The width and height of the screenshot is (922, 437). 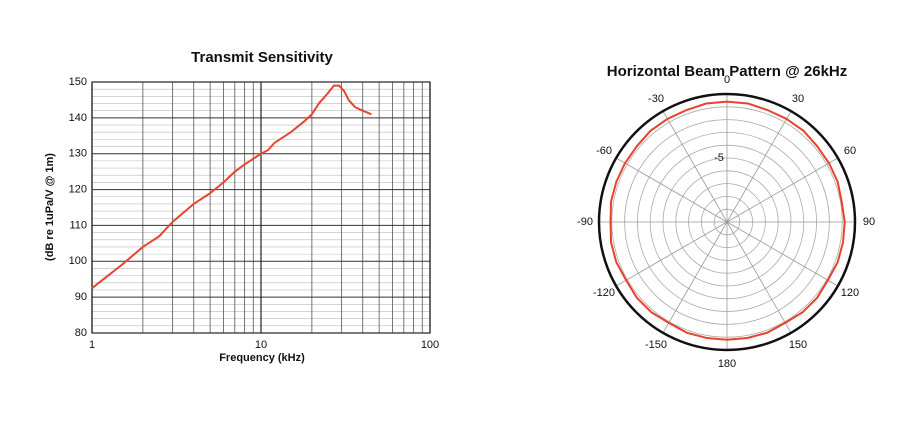 What do you see at coordinates (850, 151) in the screenshot?
I see `angle-label: 60` at bounding box center [850, 151].